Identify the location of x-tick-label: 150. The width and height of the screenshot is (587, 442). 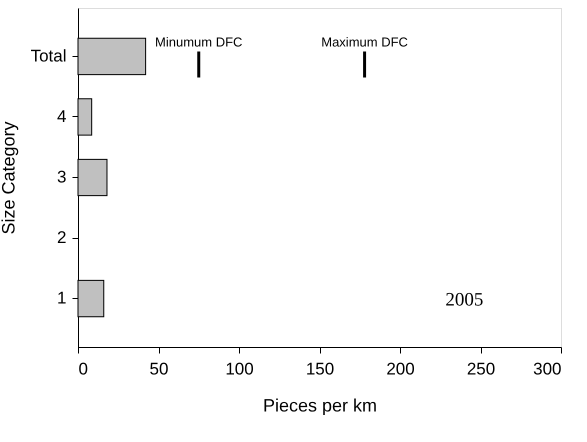
(320, 369).